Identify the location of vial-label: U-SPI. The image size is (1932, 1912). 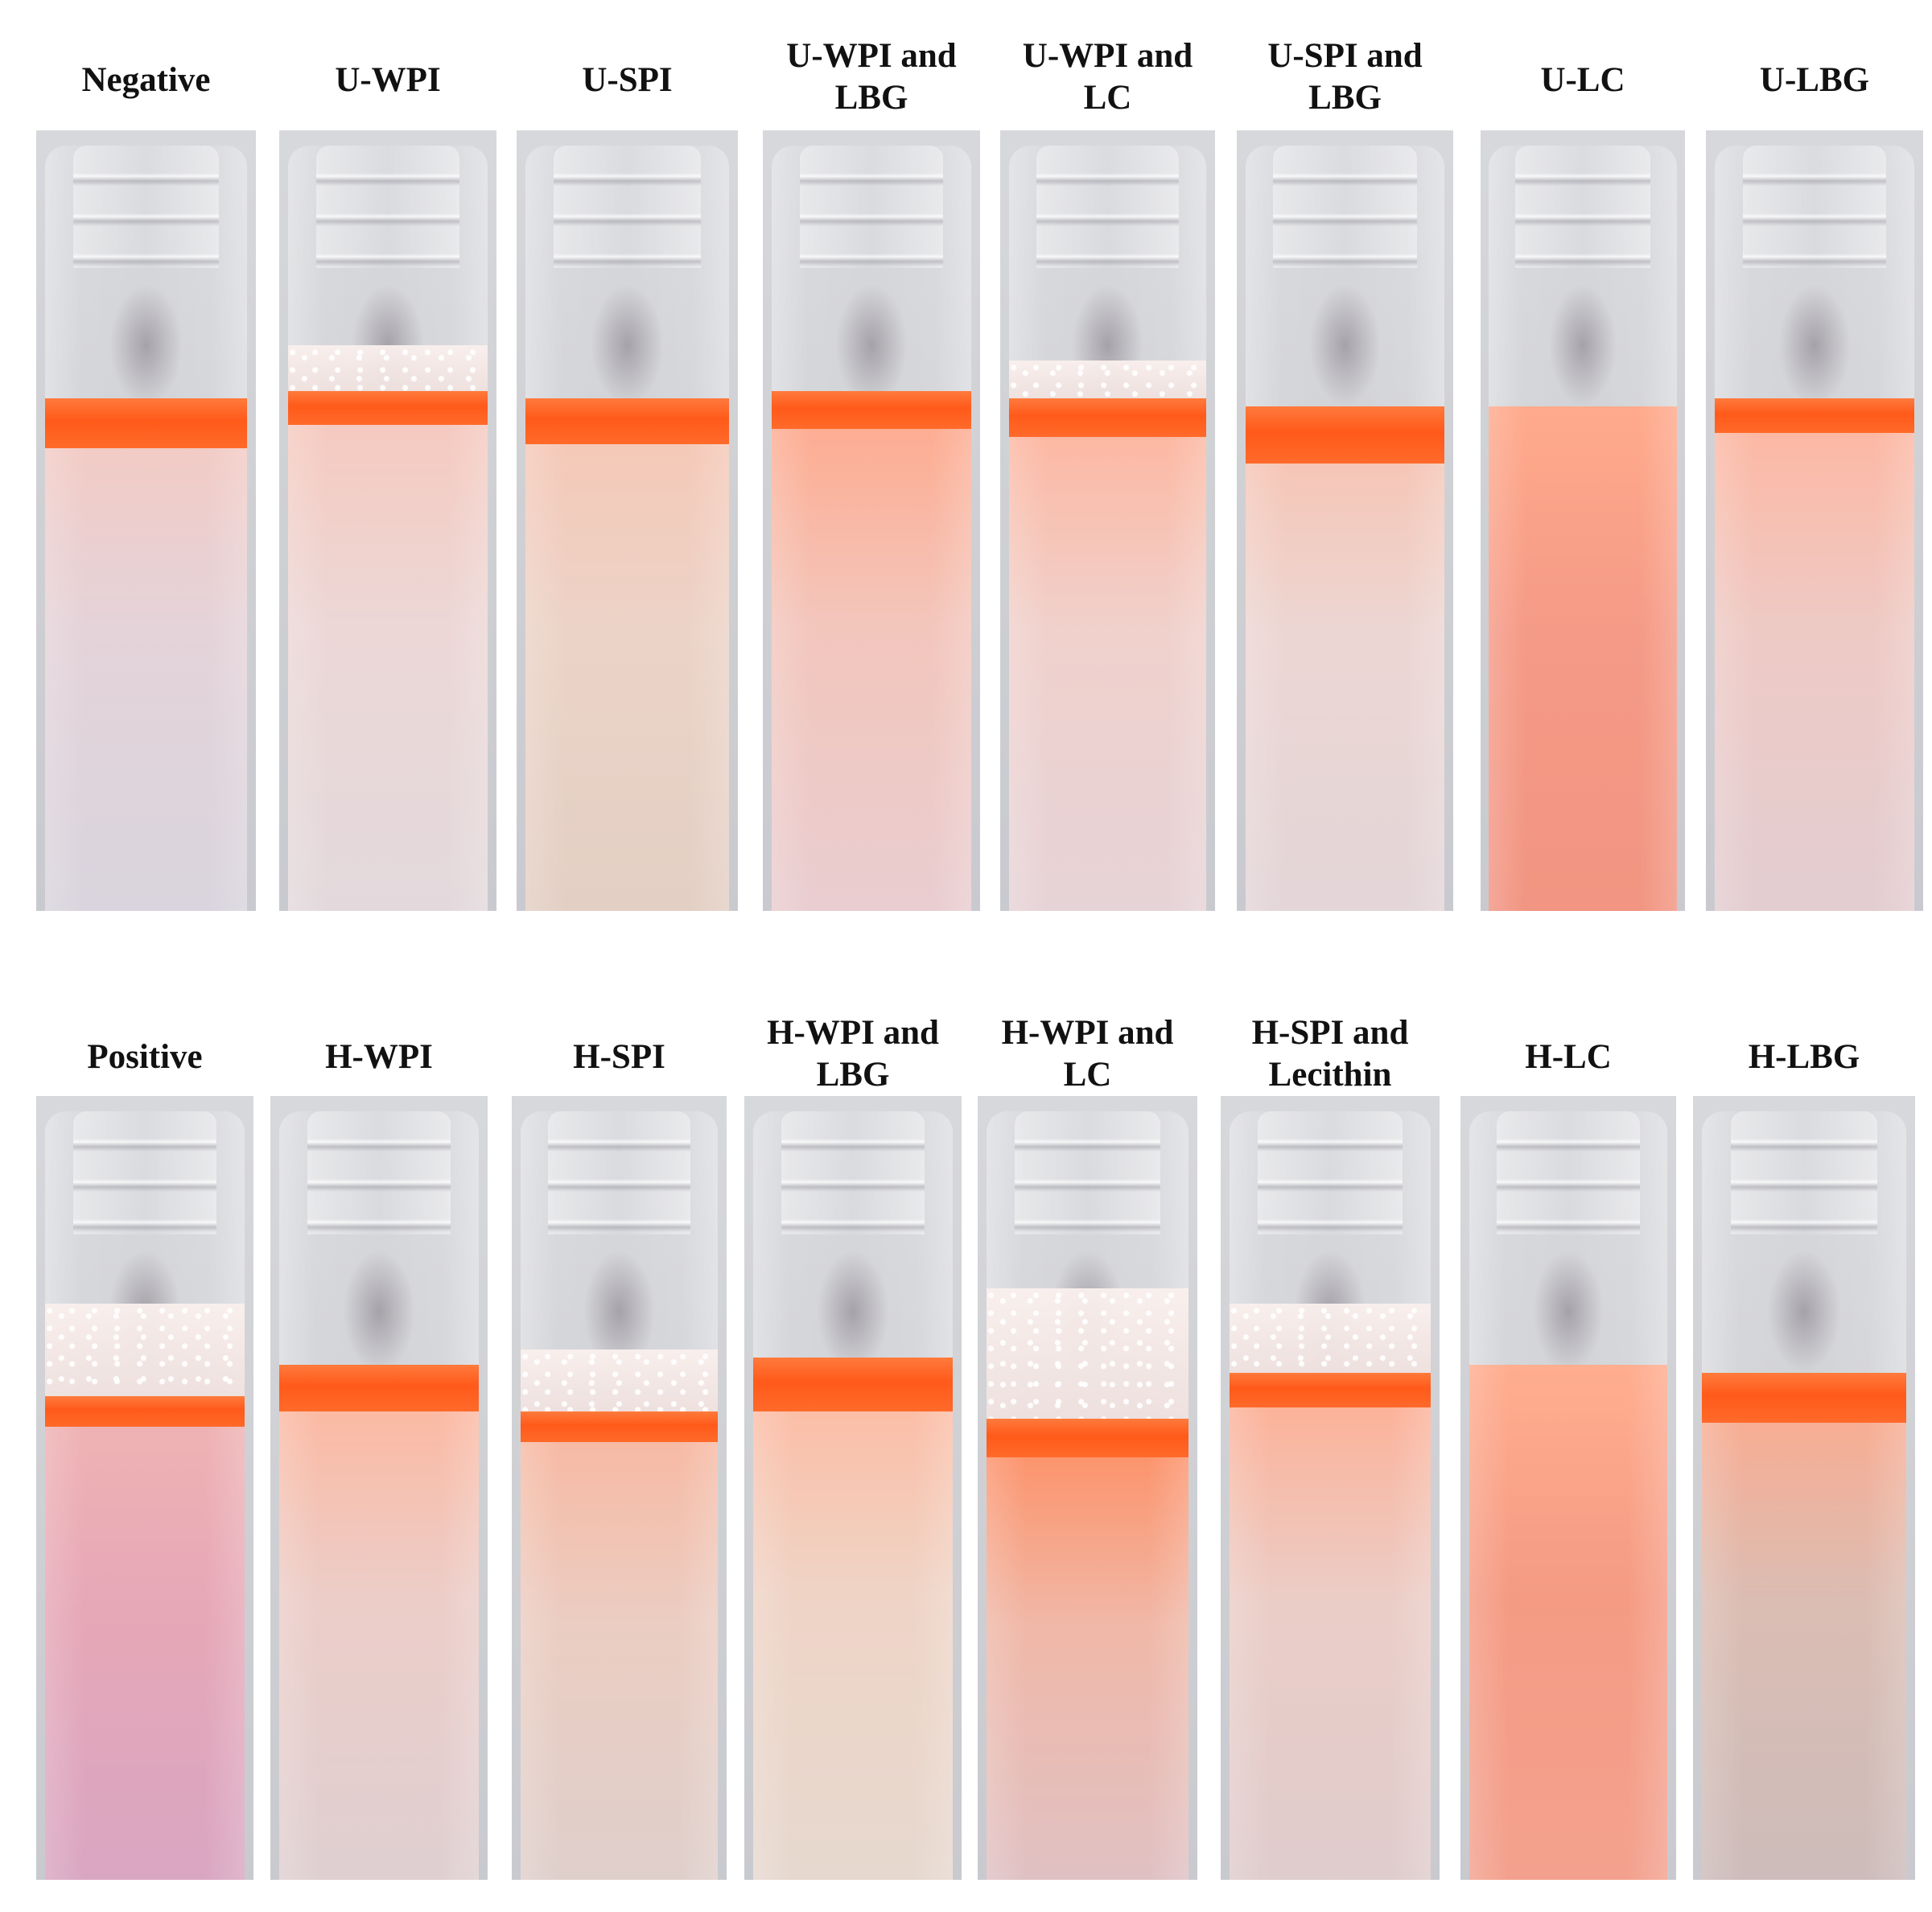
(627, 80).